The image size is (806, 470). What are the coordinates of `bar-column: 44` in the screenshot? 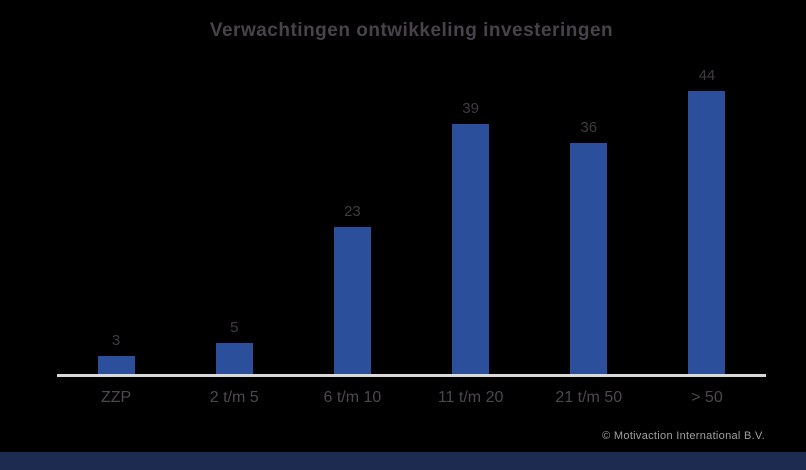 It's located at (707, 217).